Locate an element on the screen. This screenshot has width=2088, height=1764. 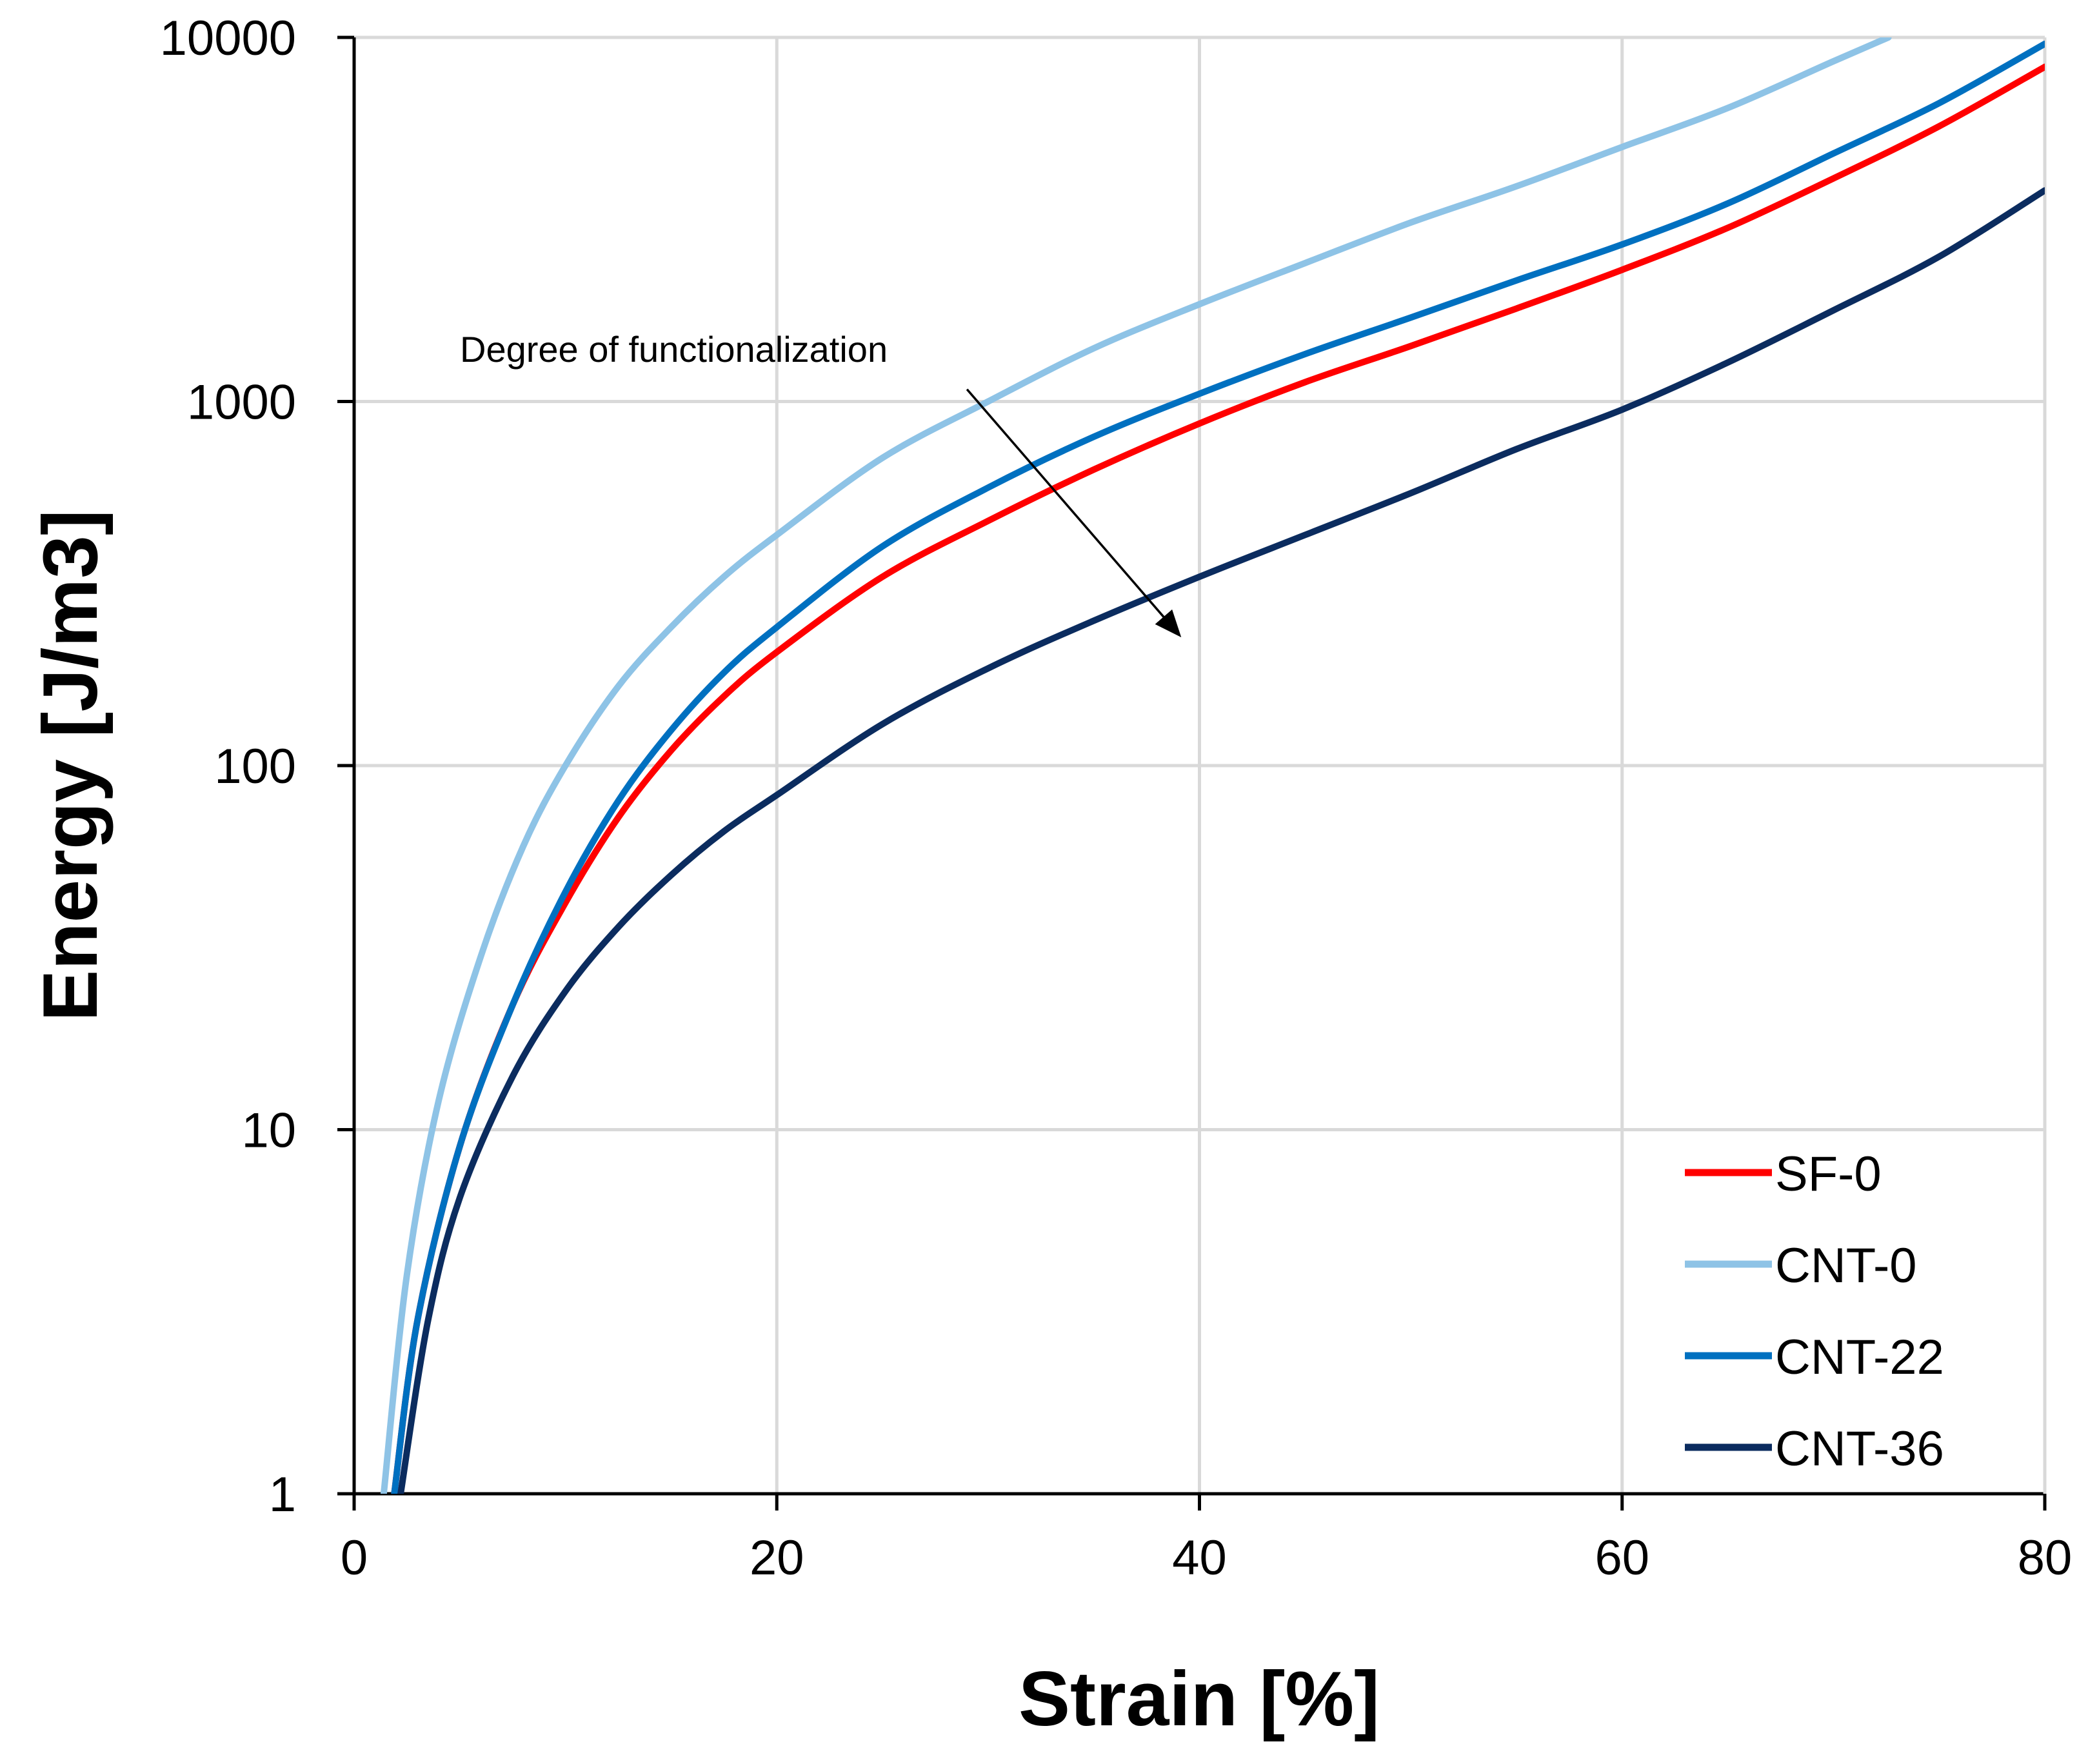
x-tick-label: 80 is located at coordinates (2045, 1558).